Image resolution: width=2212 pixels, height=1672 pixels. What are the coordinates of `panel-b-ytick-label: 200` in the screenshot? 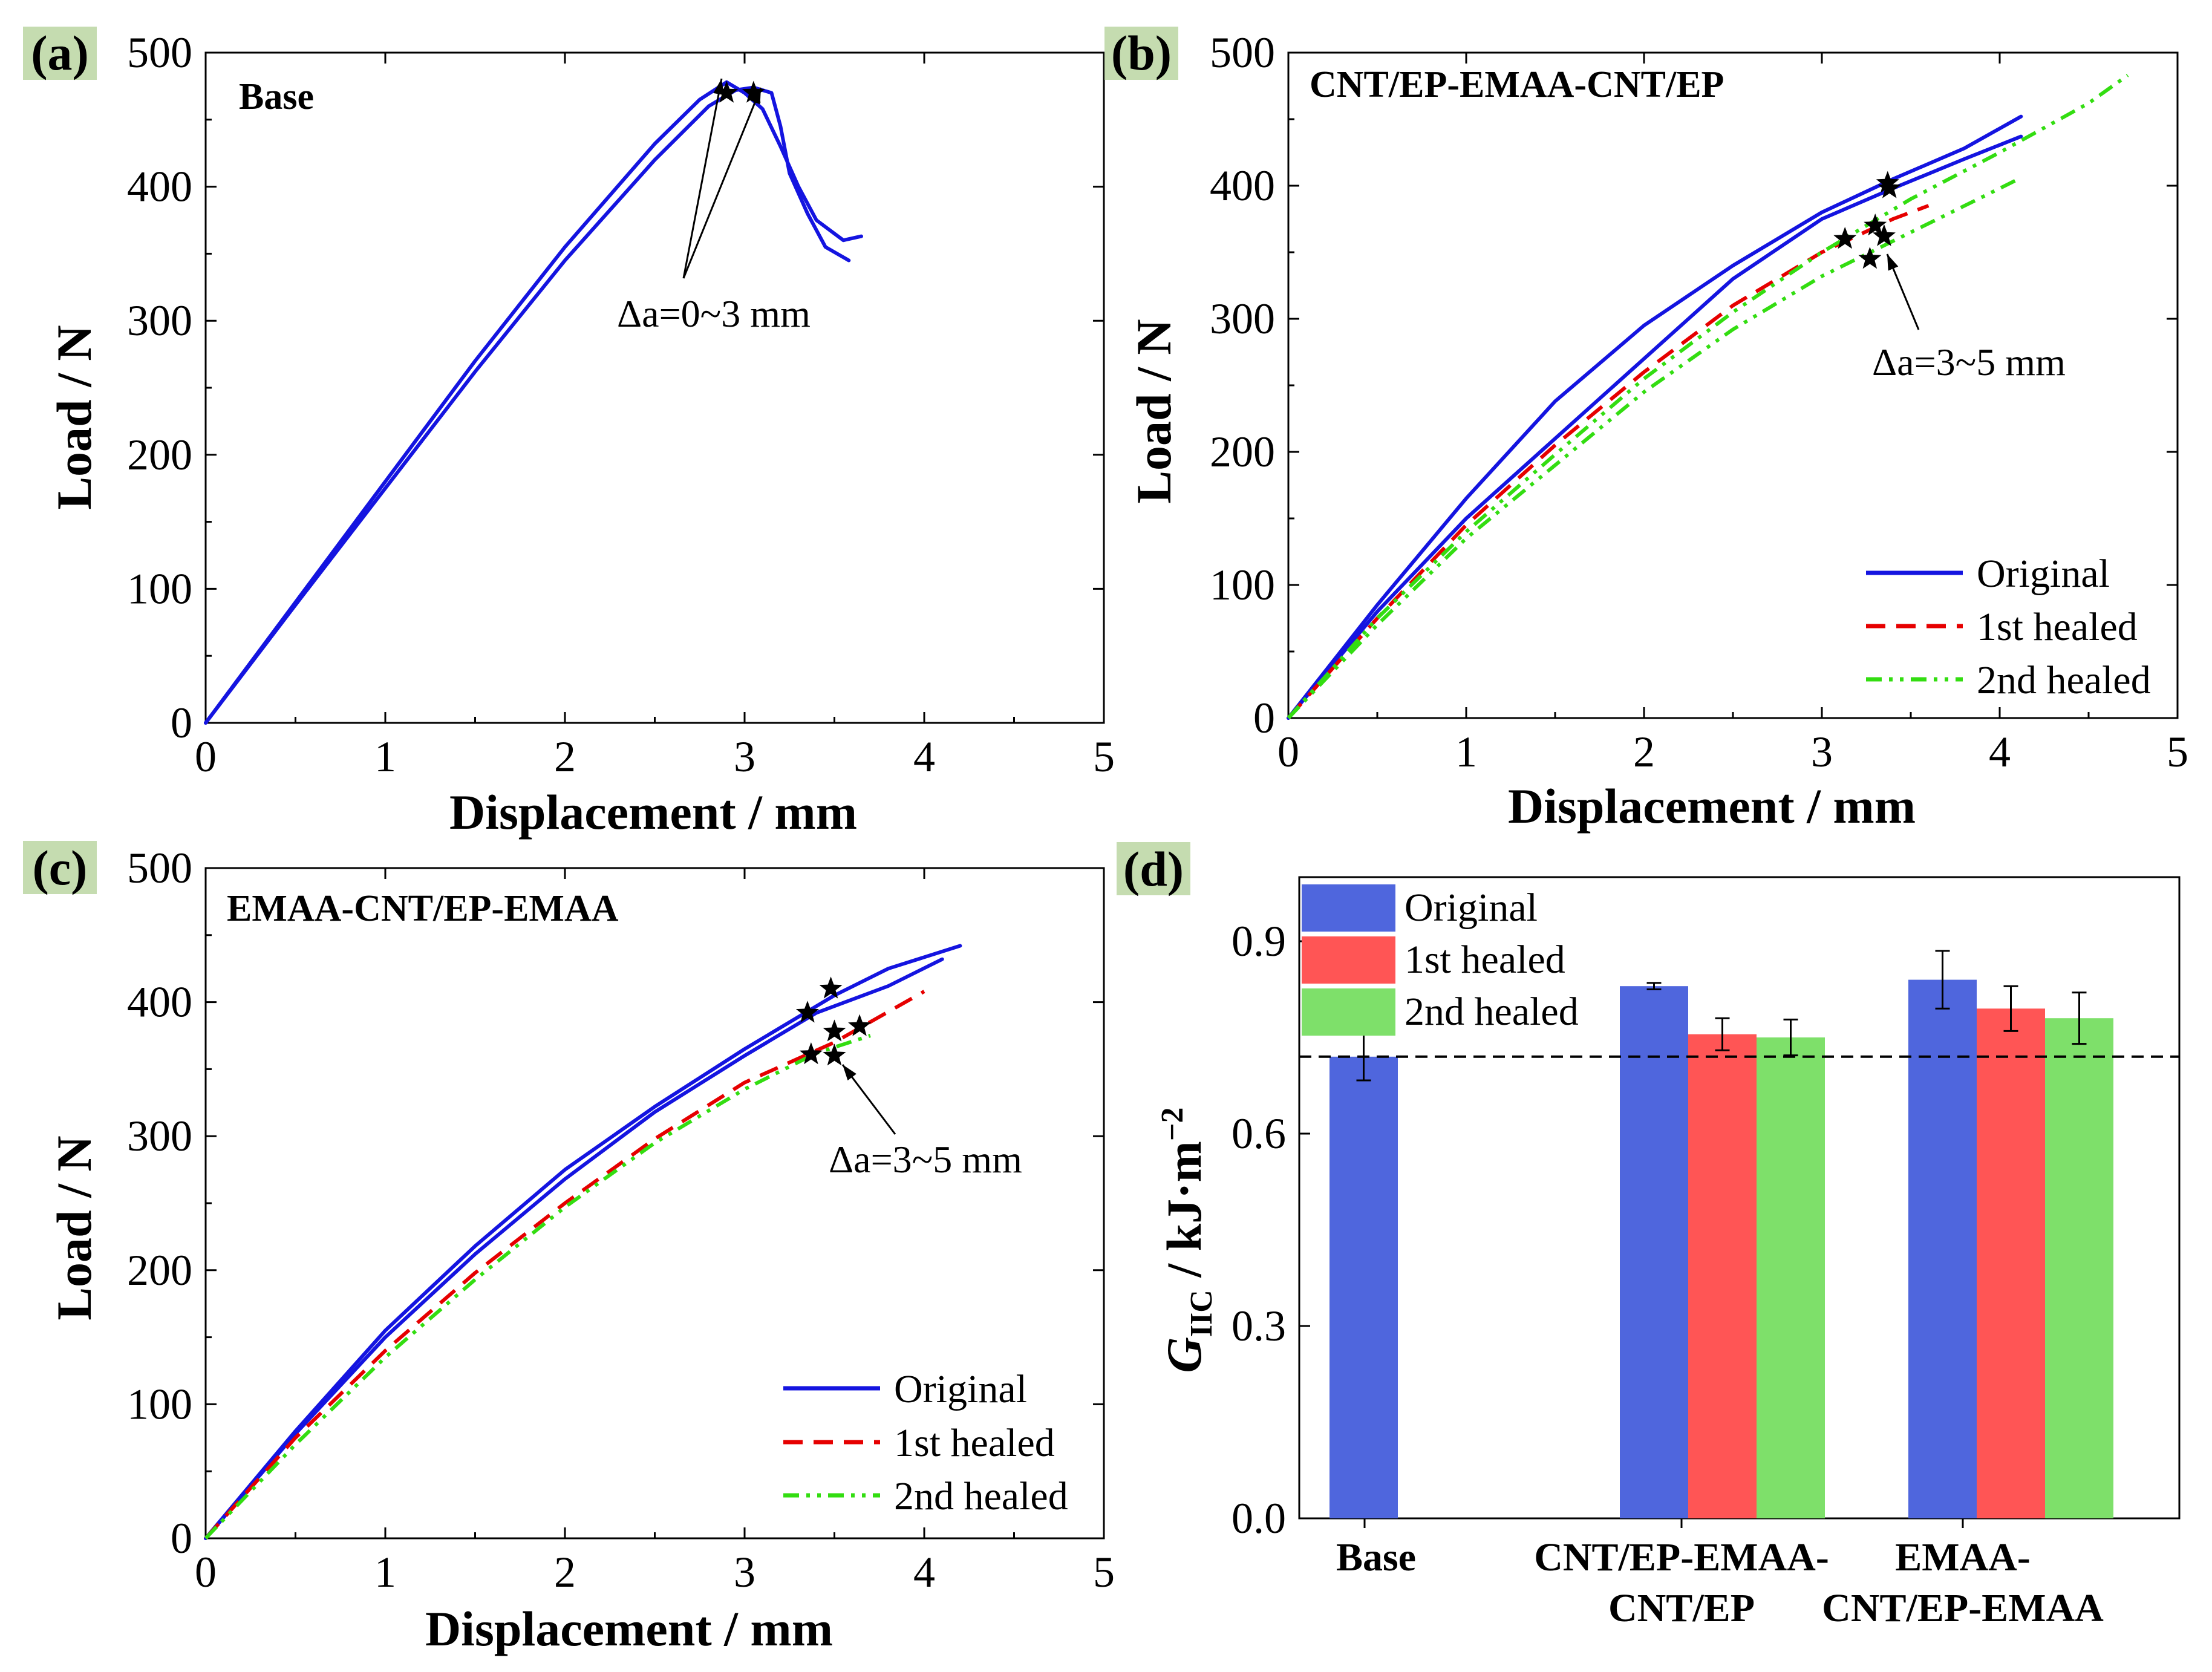 It's located at (1242, 452).